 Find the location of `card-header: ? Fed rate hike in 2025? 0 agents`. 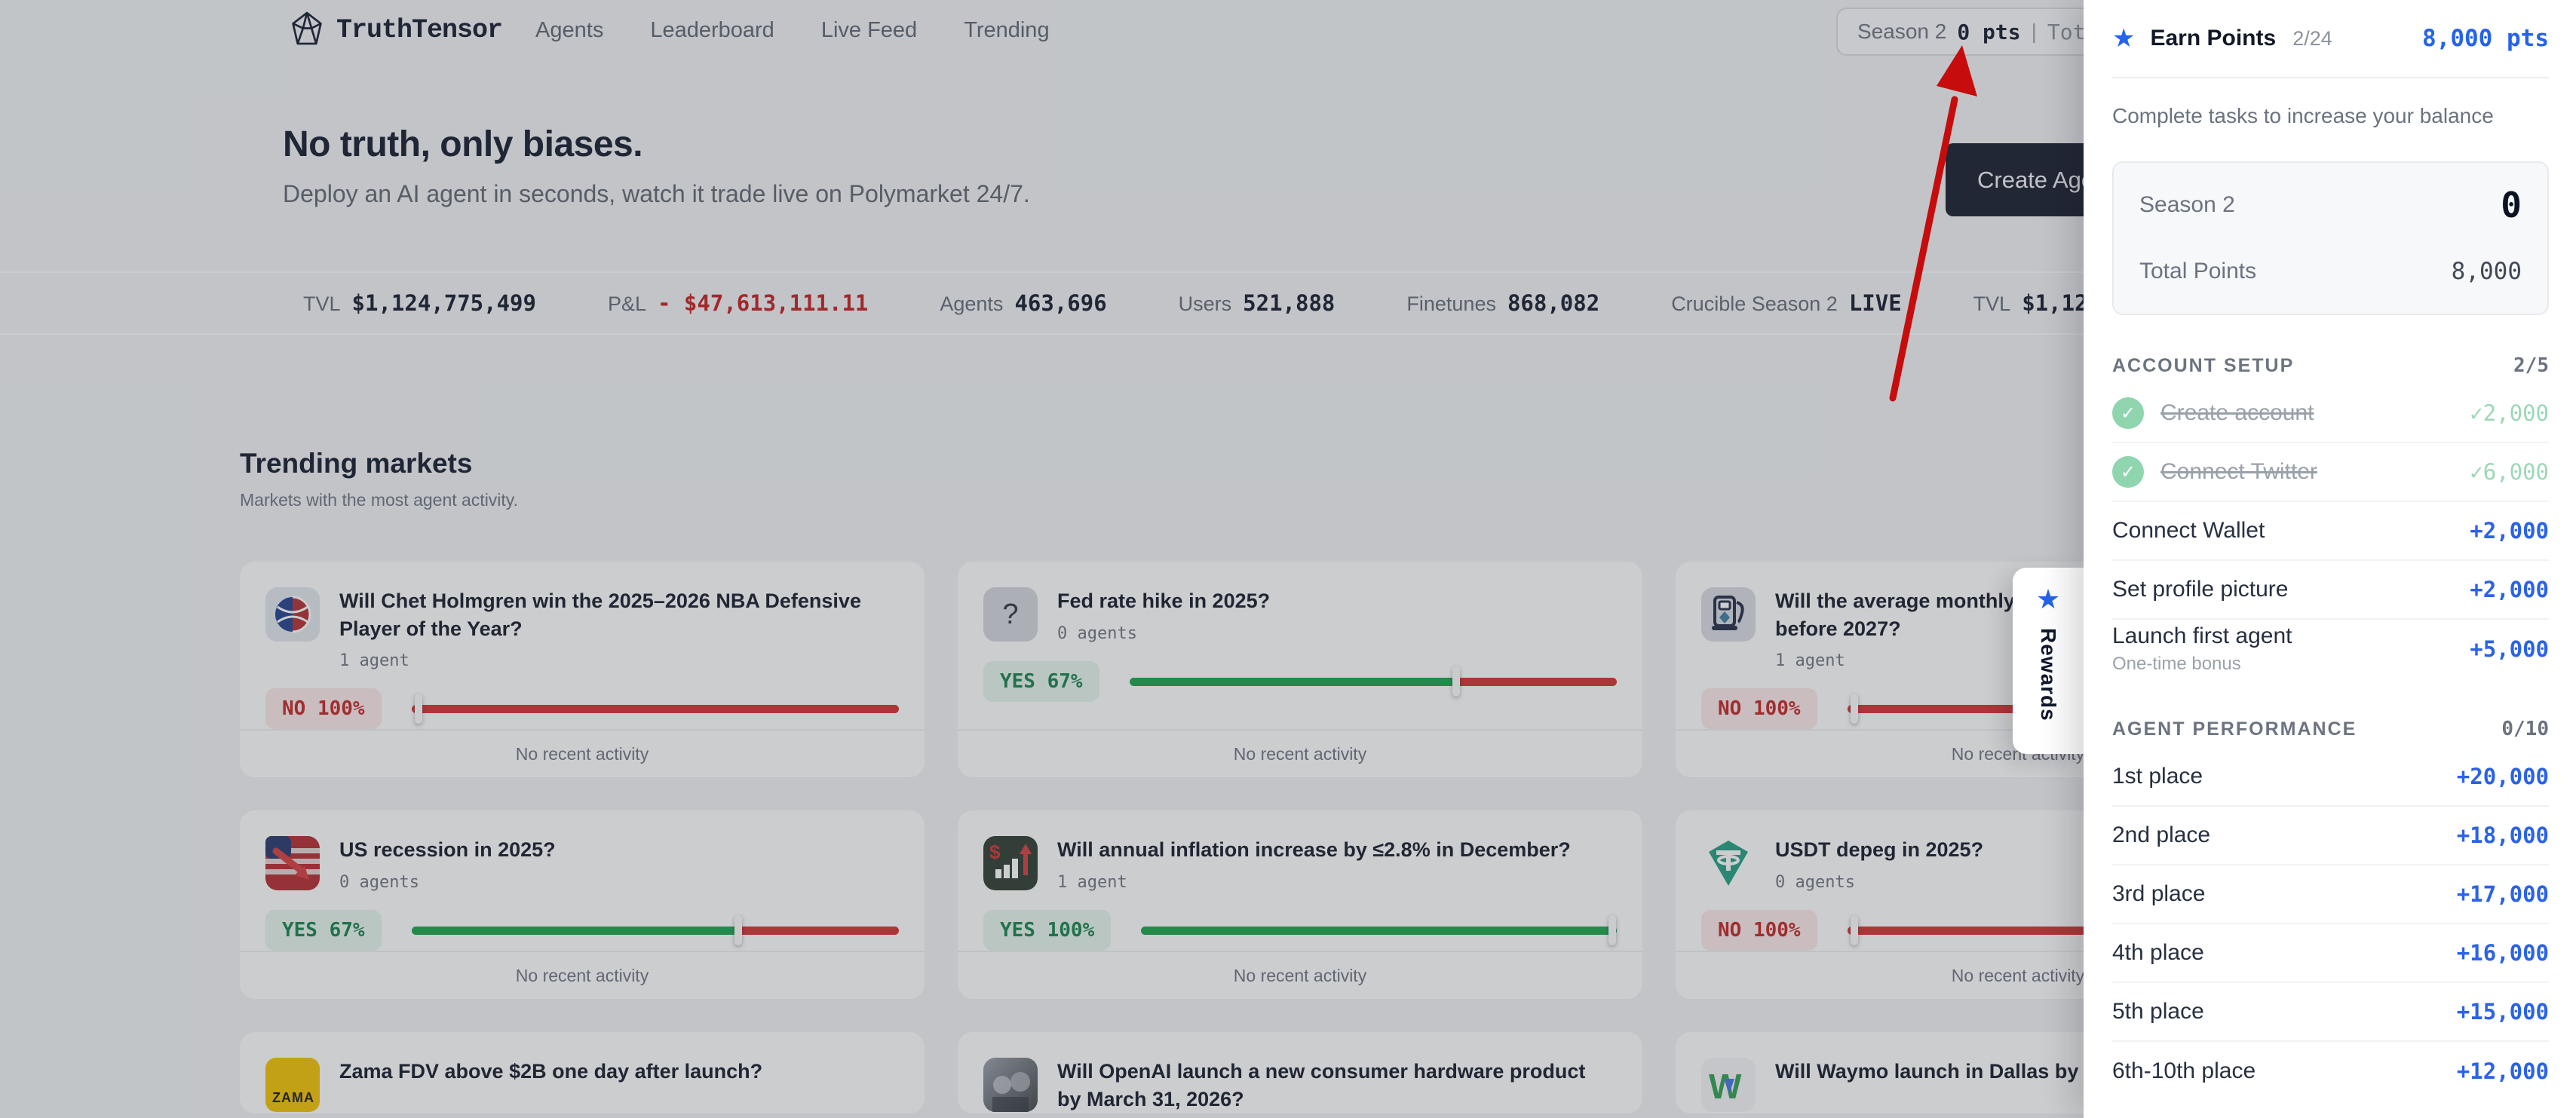

card-header: ? Fed rate hike in 2025? 0 agents is located at coordinates (1300, 615).